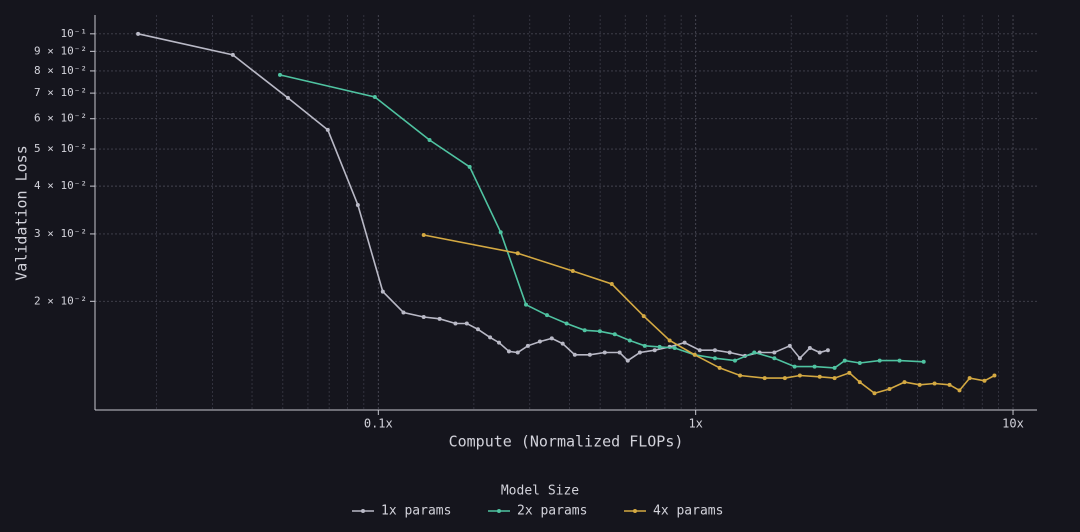  Describe the element at coordinates (540, 491) in the screenshot. I see `legend-title: Model Size` at that location.